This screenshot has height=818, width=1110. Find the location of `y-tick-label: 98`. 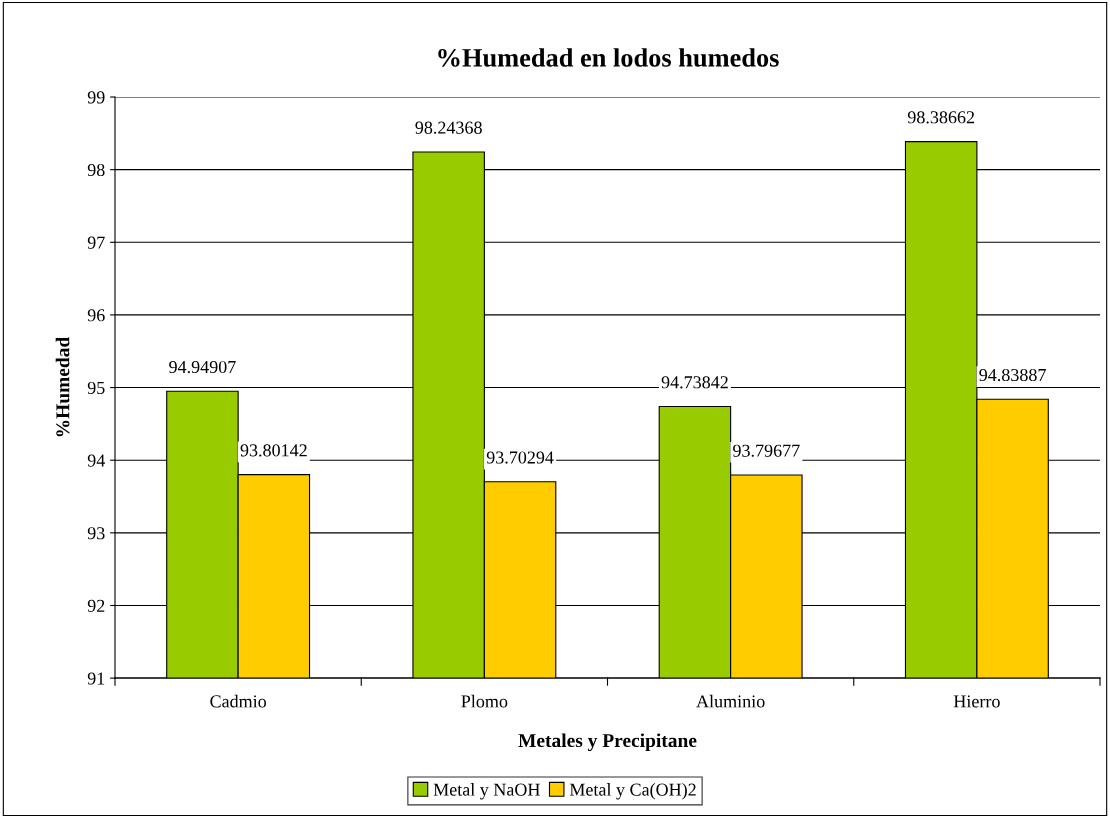

y-tick-label: 98 is located at coordinates (96, 170).